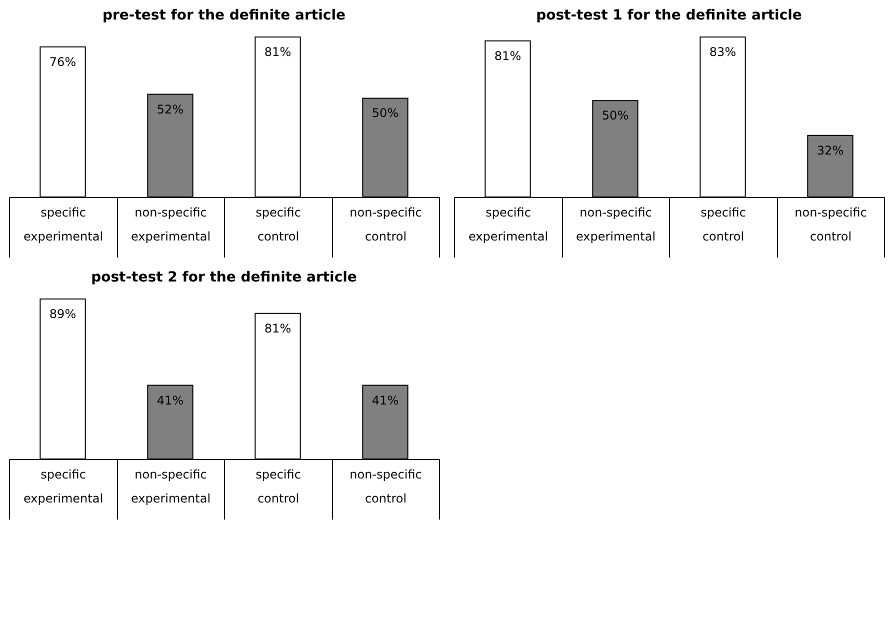  What do you see at coordinates (170, 109) in the screenshot?
I see `data-label: 52%` at bounding box center [170, 109].